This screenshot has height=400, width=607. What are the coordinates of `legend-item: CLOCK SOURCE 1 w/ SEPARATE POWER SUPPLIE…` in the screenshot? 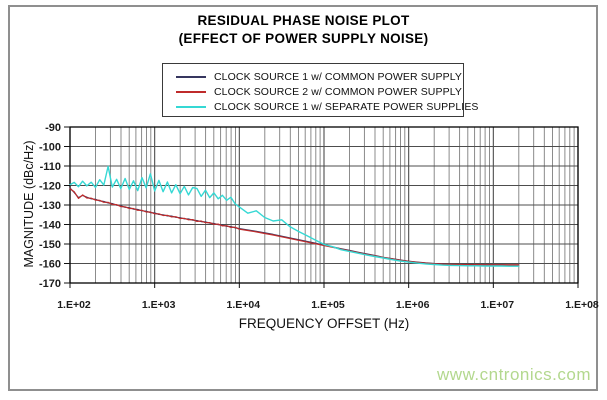 It's located at (327, 106).